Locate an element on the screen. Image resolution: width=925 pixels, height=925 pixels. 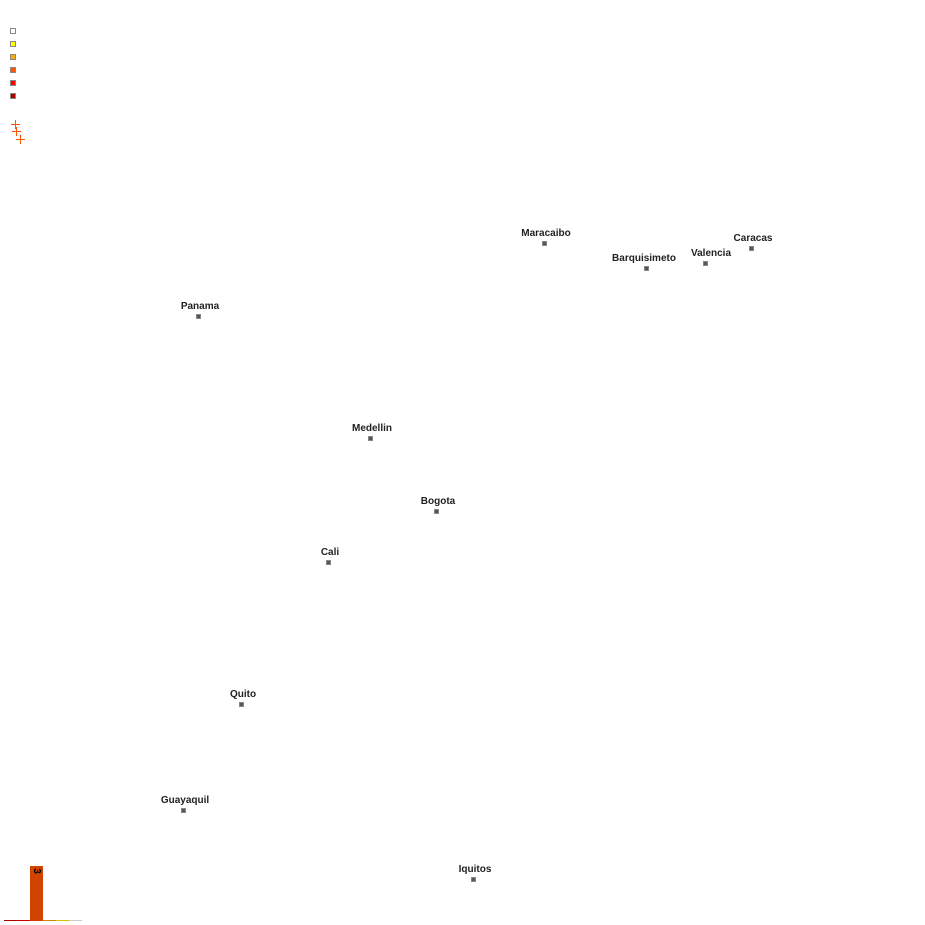
city-label: Guayaquil is located at coordinates (185, 800).